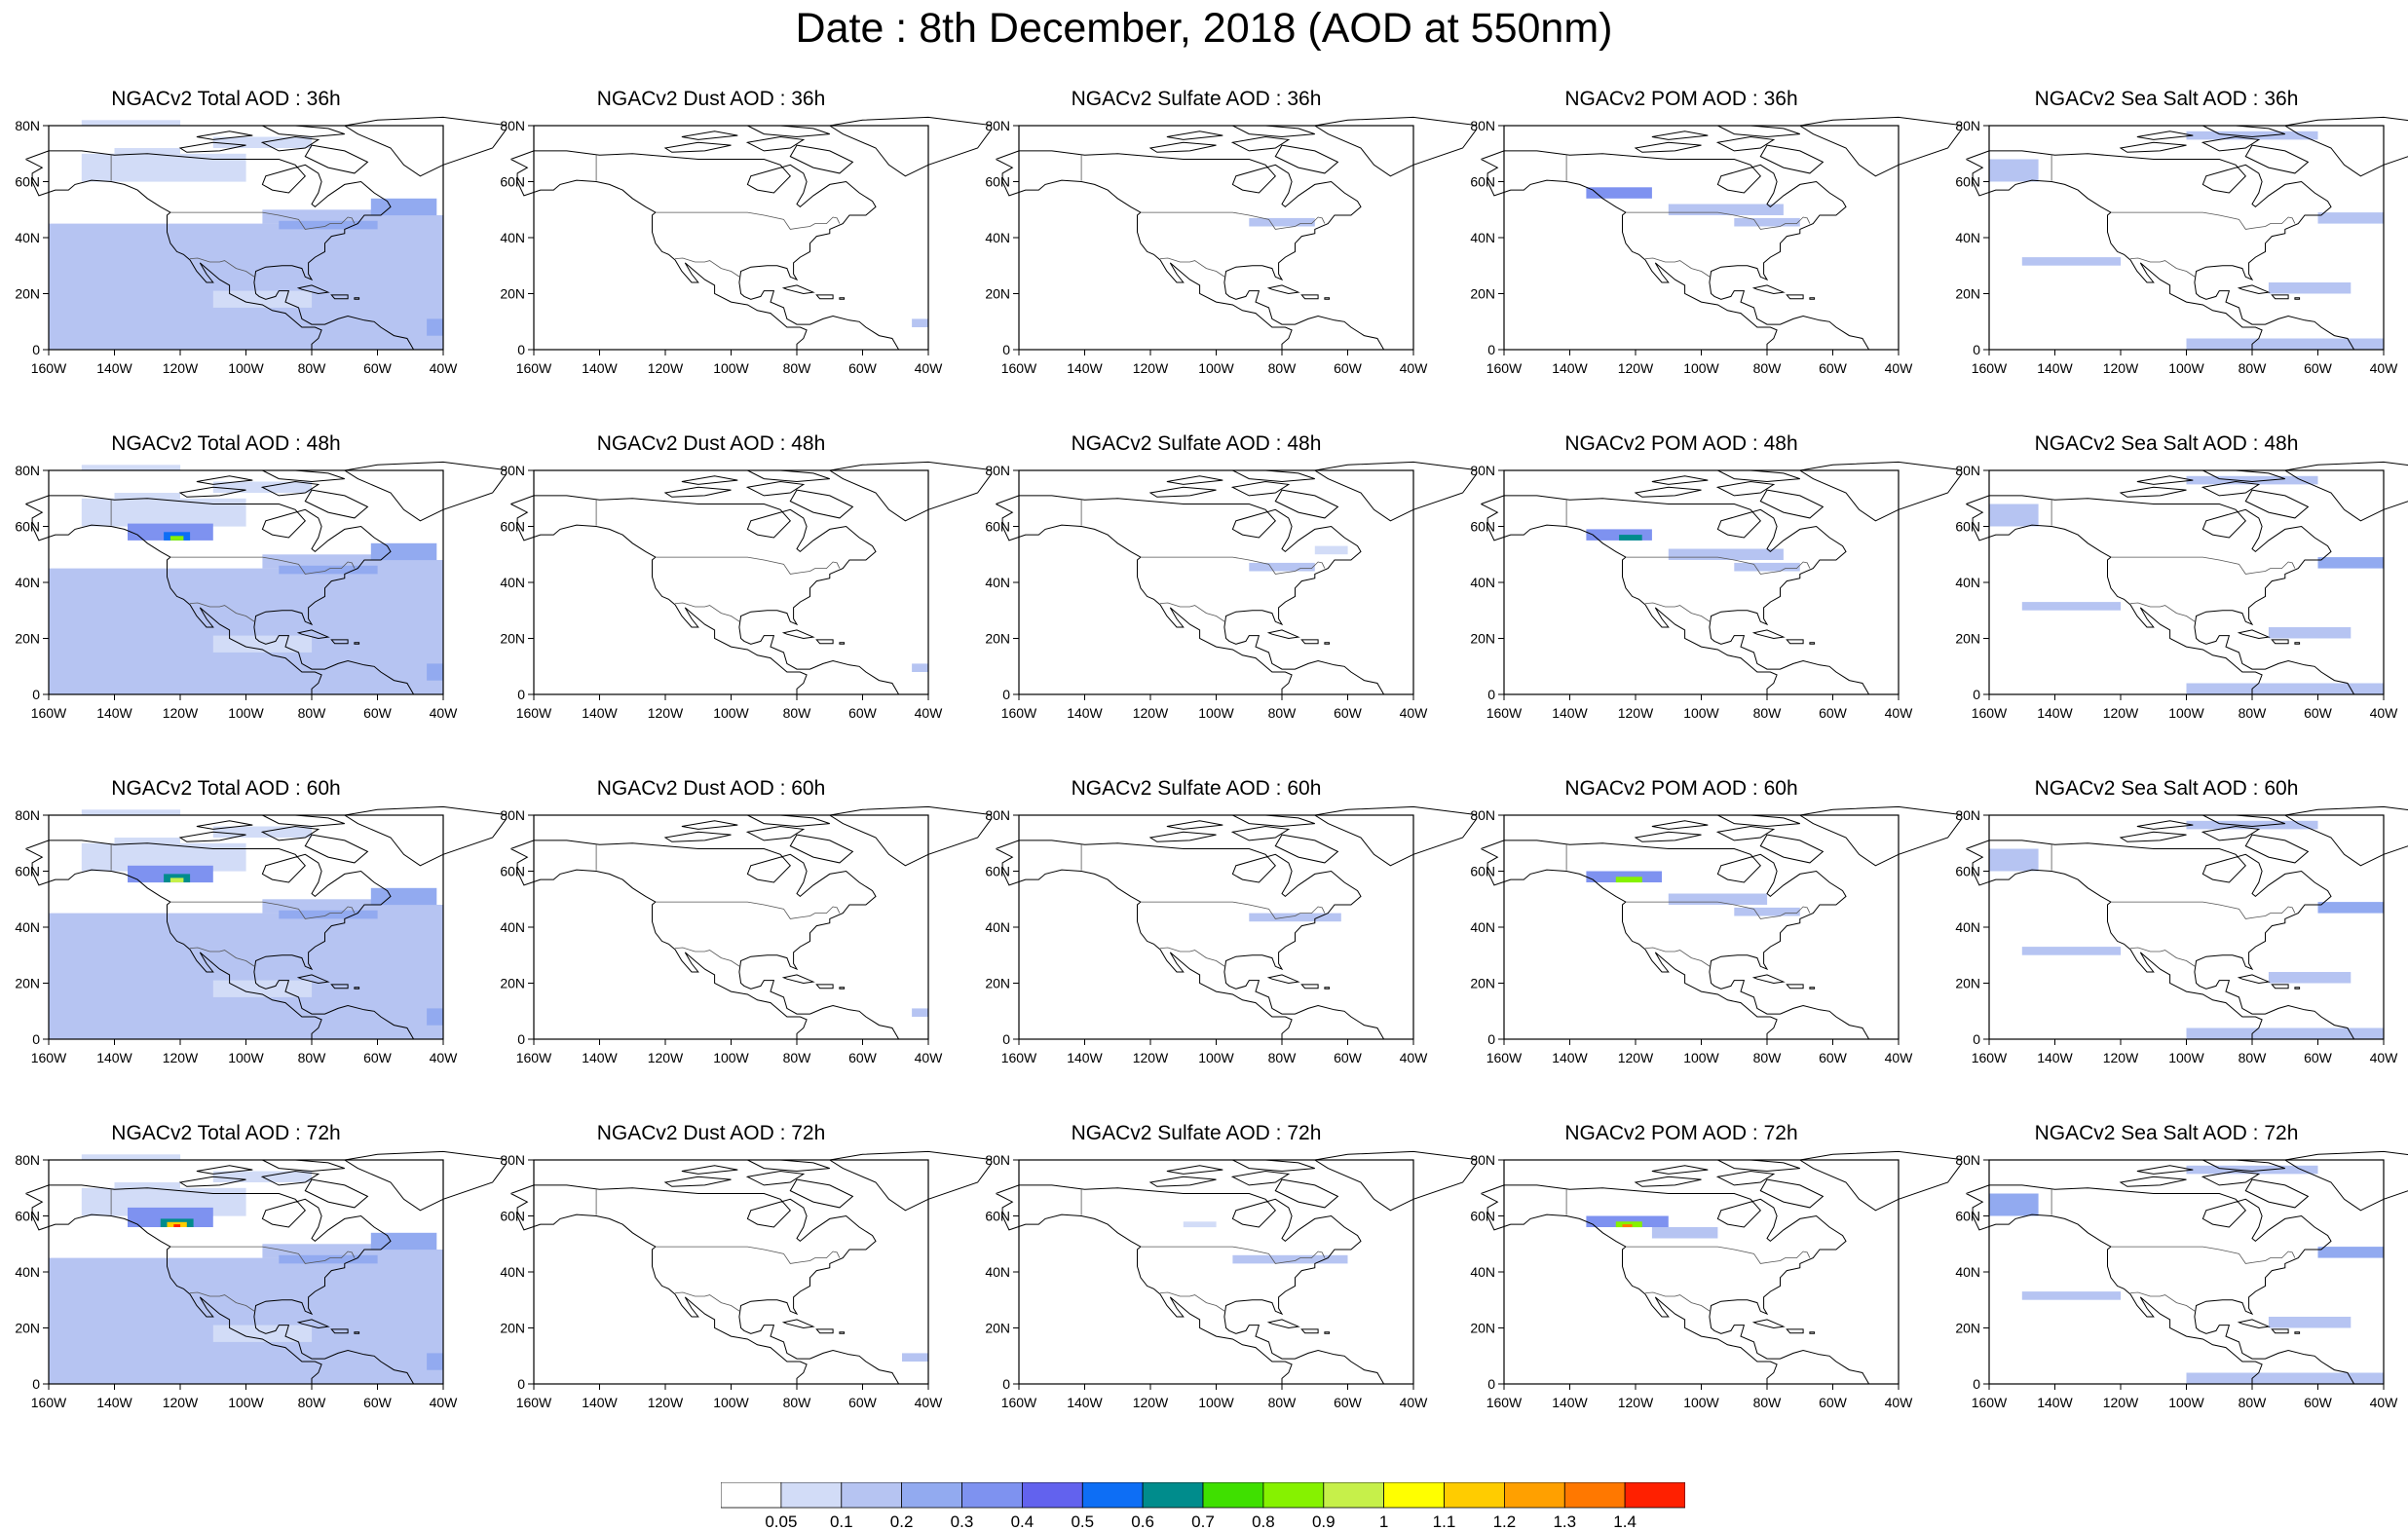 This screenshot has width=2408, height=1531. I want to click on panel-title: NGACv2 Dust AOD : 72h, so click(711, 1133).